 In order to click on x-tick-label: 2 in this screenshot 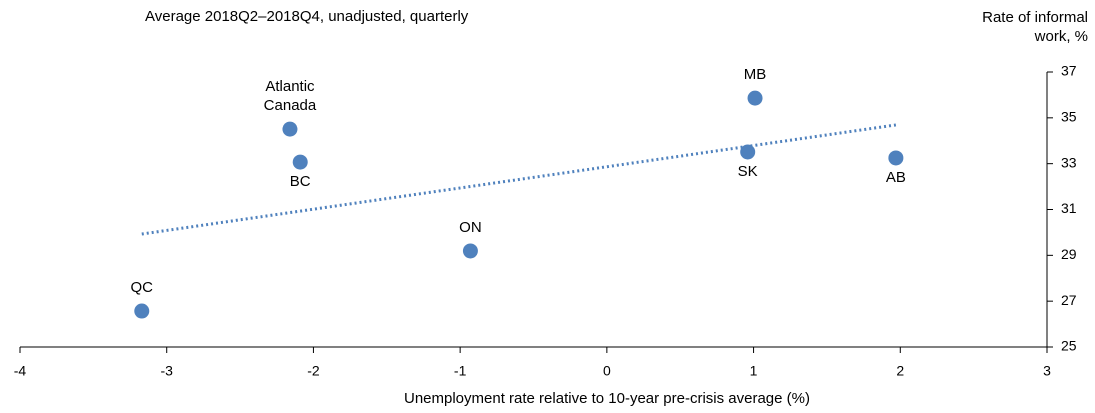, I will do `click(900, 371)`.